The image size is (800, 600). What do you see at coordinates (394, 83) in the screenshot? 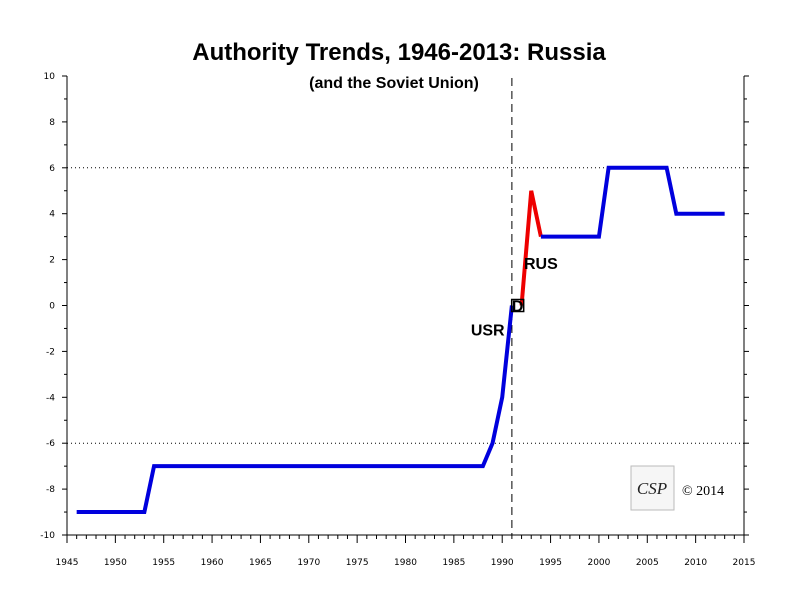
I see `chart-subtitle: (and the Soviet Union)` at bounding box center [394, 83].